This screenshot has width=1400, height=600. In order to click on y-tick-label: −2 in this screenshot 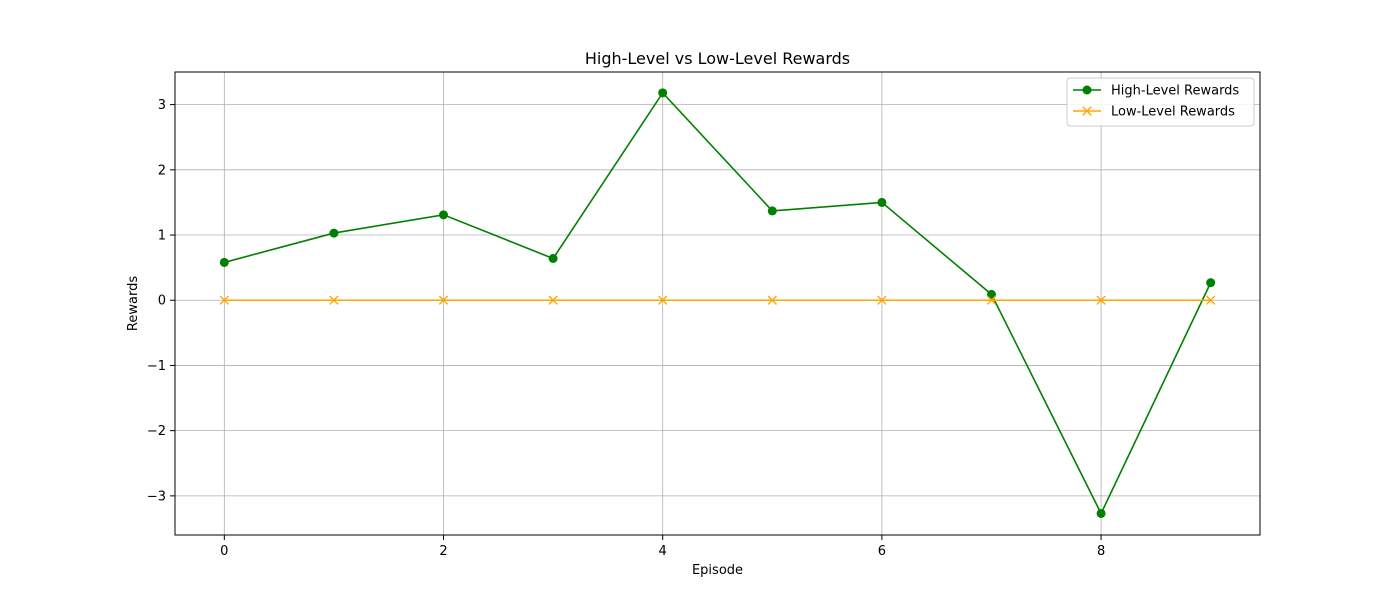, I will do `click(156, 431)`.